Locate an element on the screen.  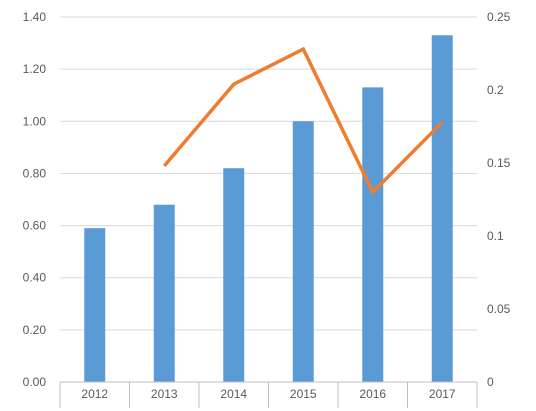
x-tick-label: 2012 is located at coordinates (94, 394).